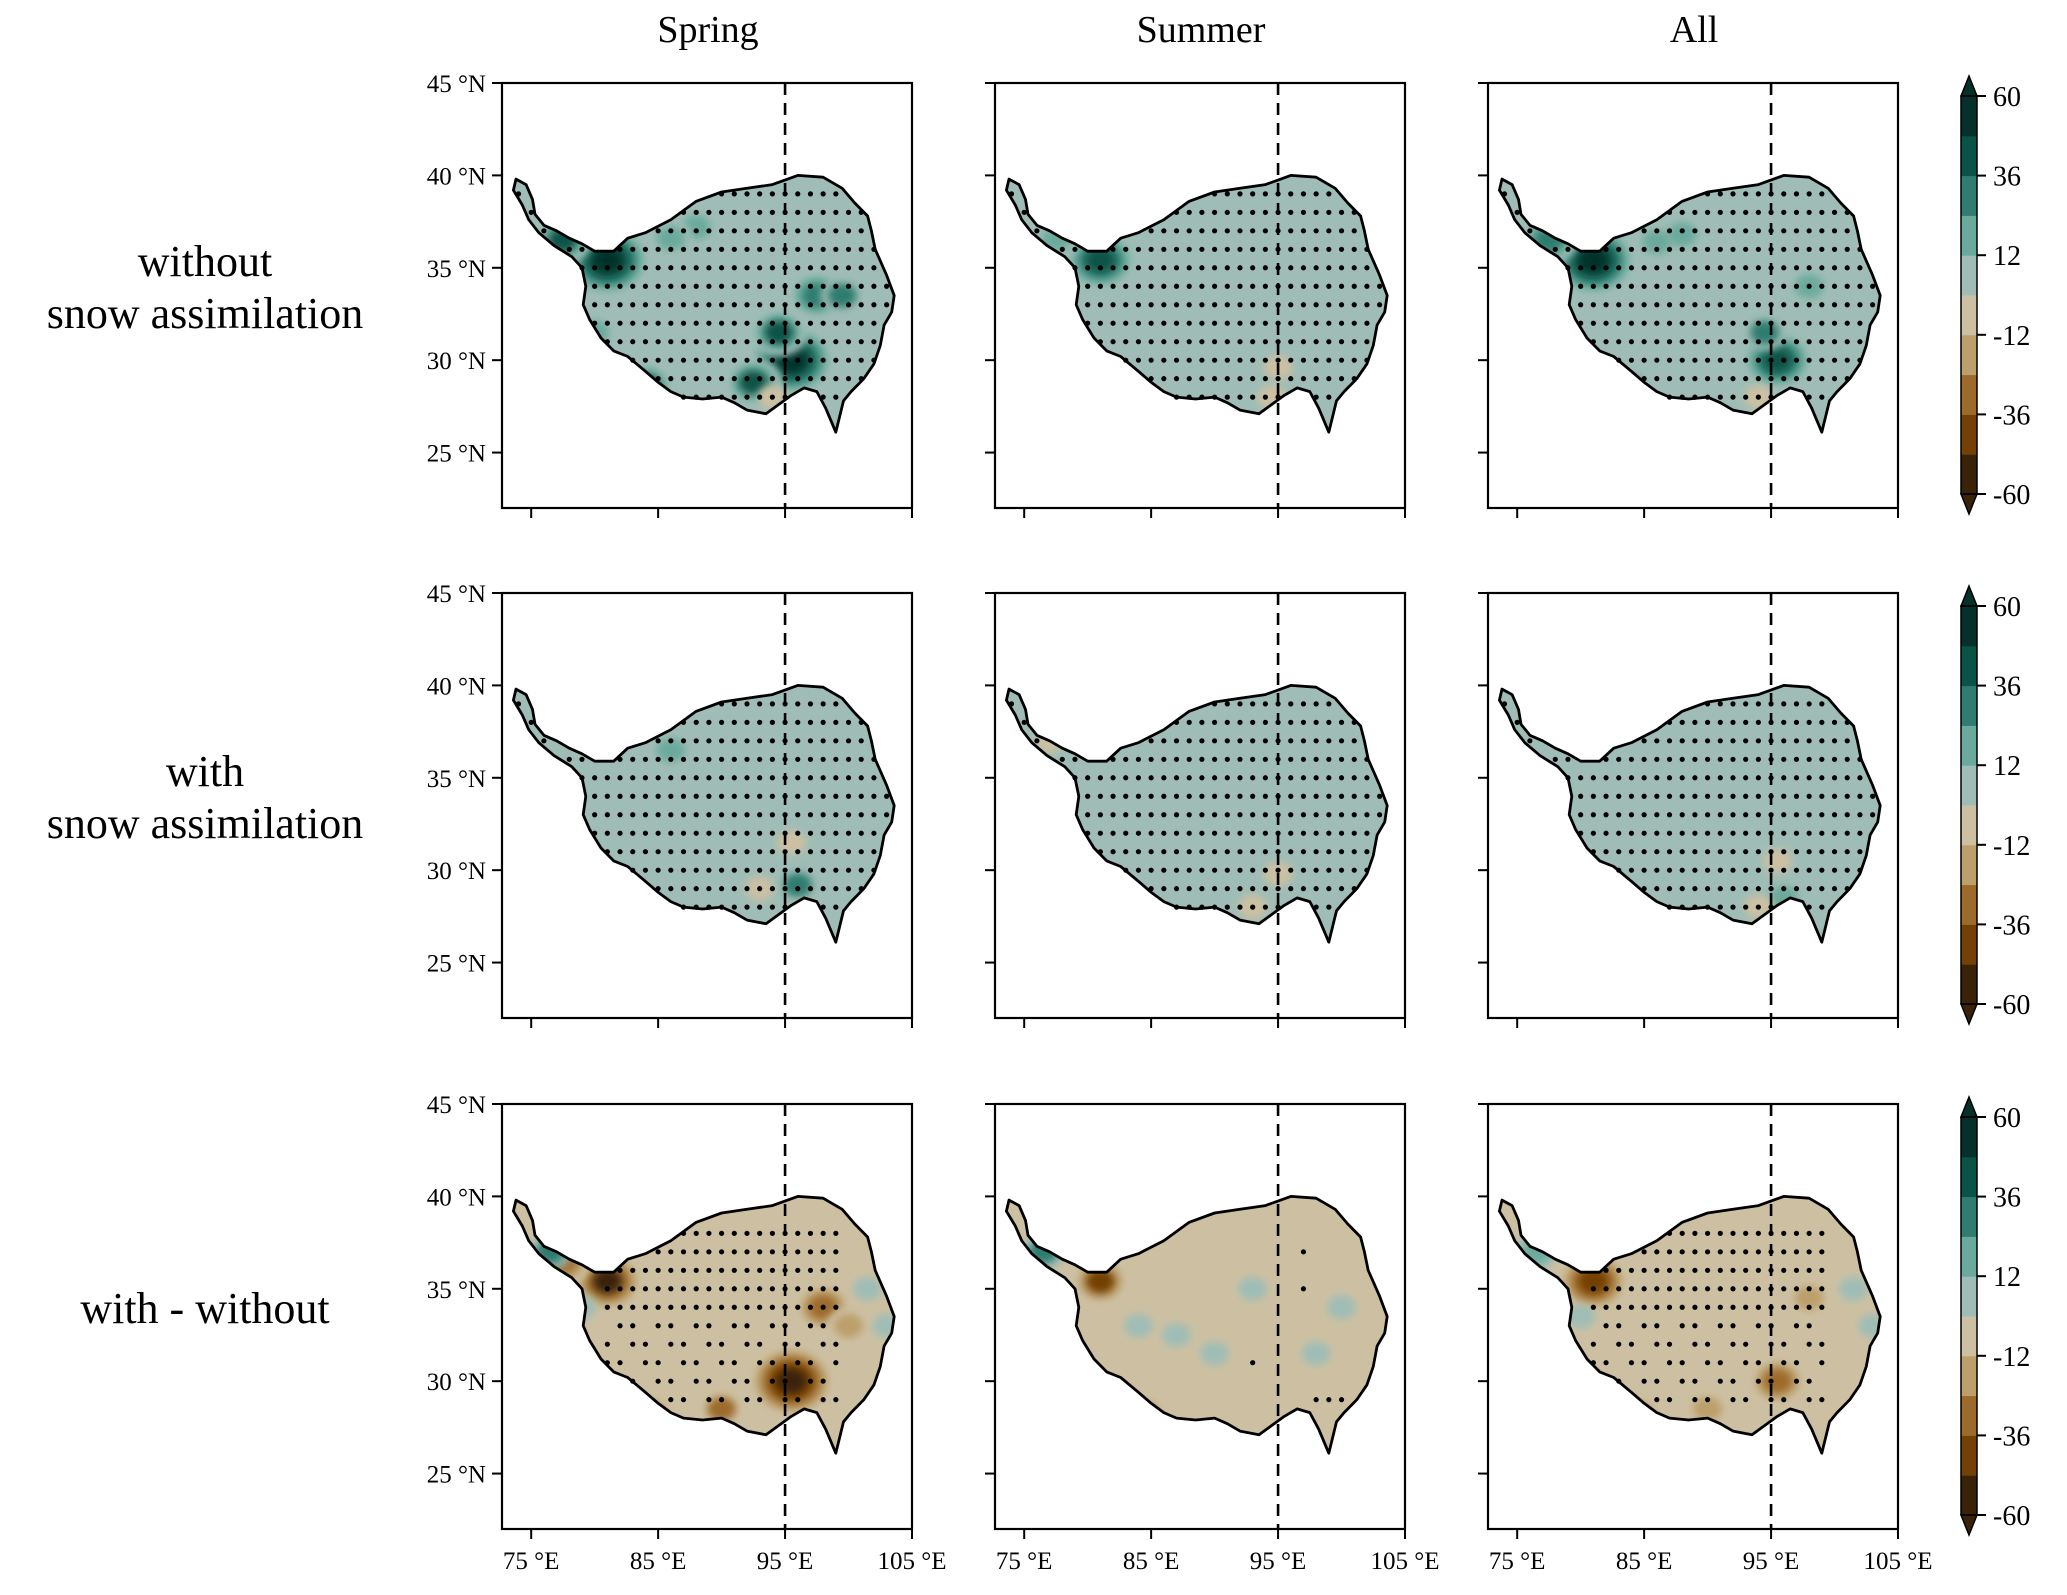 The image size is (2067, 1595). Describe the element at coordinates (456, 1290) in the screenshot. I see `y-tick-label: 35 °N` at that location.